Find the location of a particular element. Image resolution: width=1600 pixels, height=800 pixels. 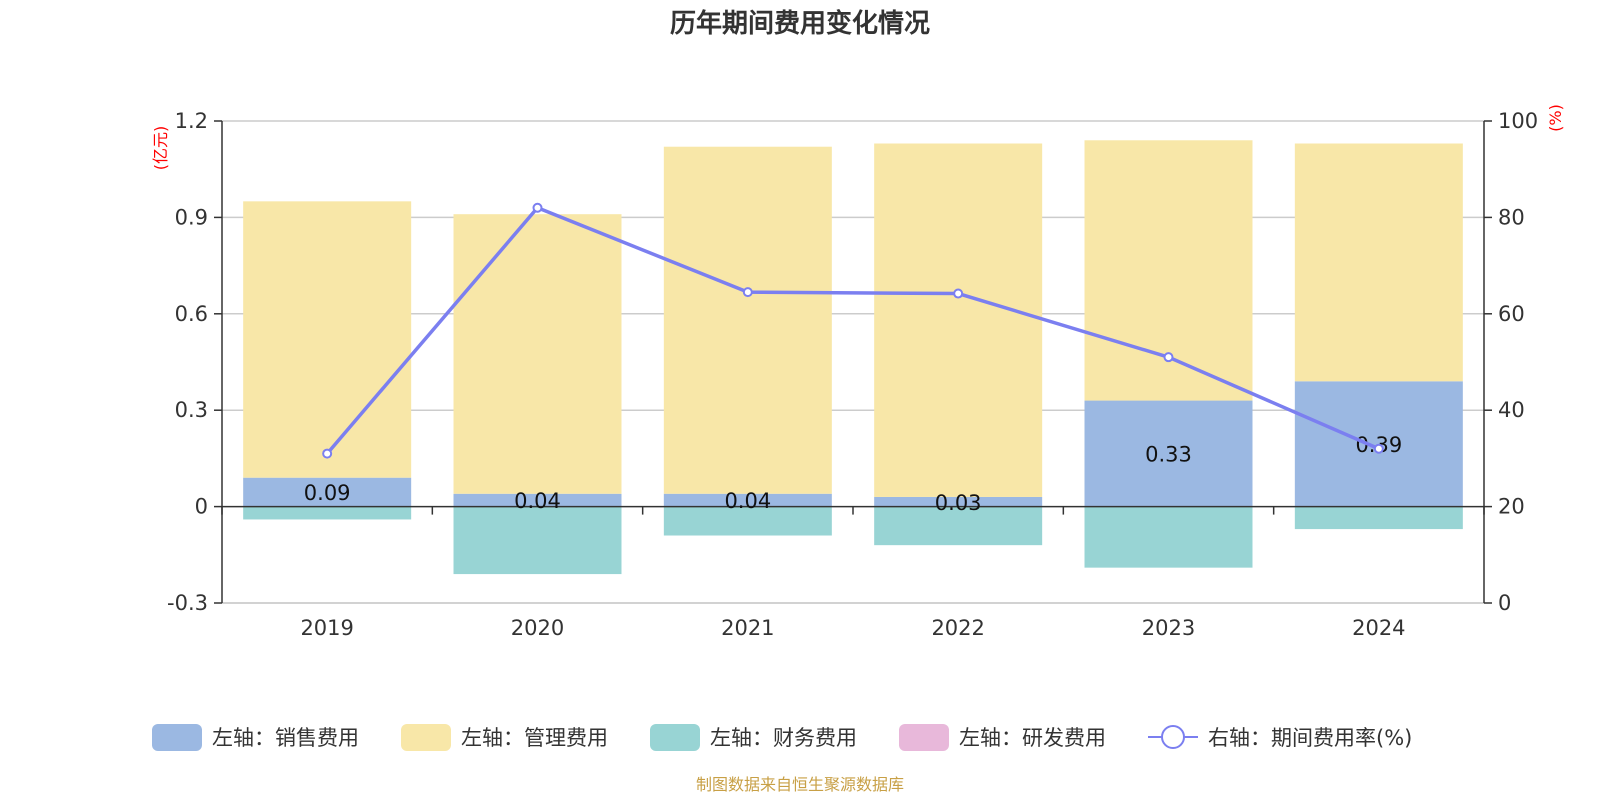

chart-title: 历年期间费用变化情况 is located at coordinates (800, 23).